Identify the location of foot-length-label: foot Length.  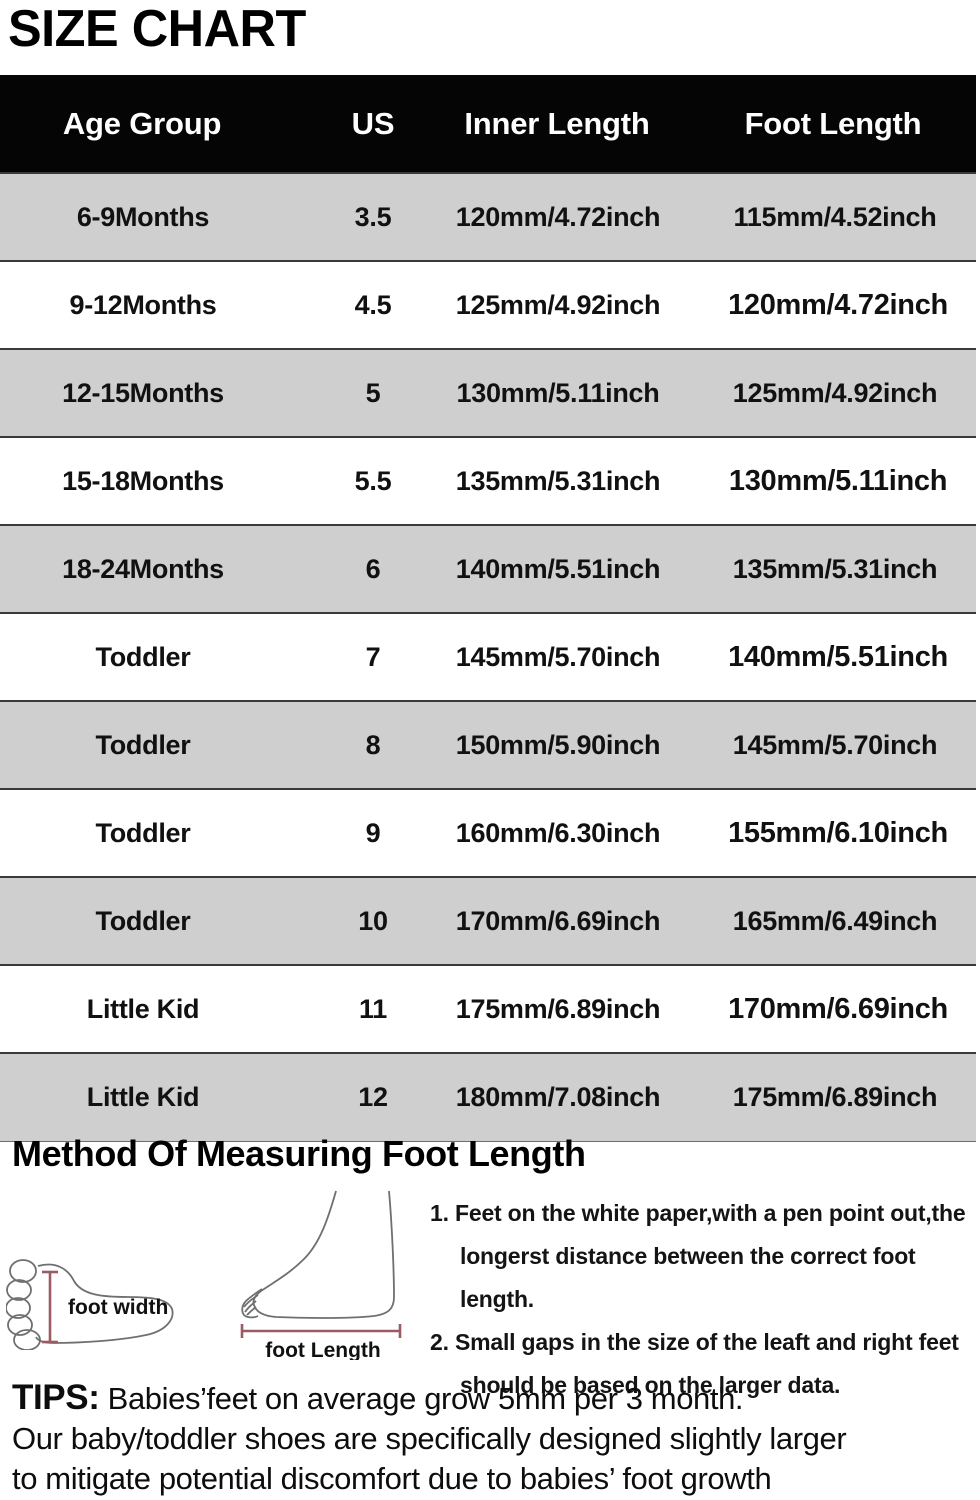
(322, 1349).